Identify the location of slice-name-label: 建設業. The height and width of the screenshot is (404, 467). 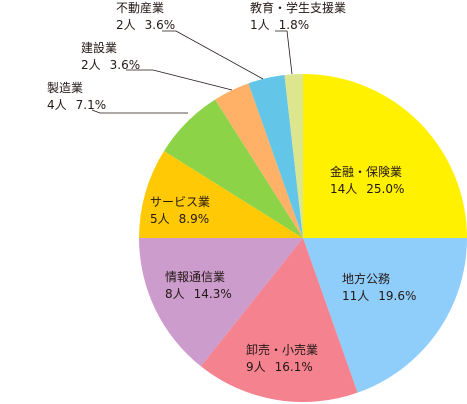
(99, 47).